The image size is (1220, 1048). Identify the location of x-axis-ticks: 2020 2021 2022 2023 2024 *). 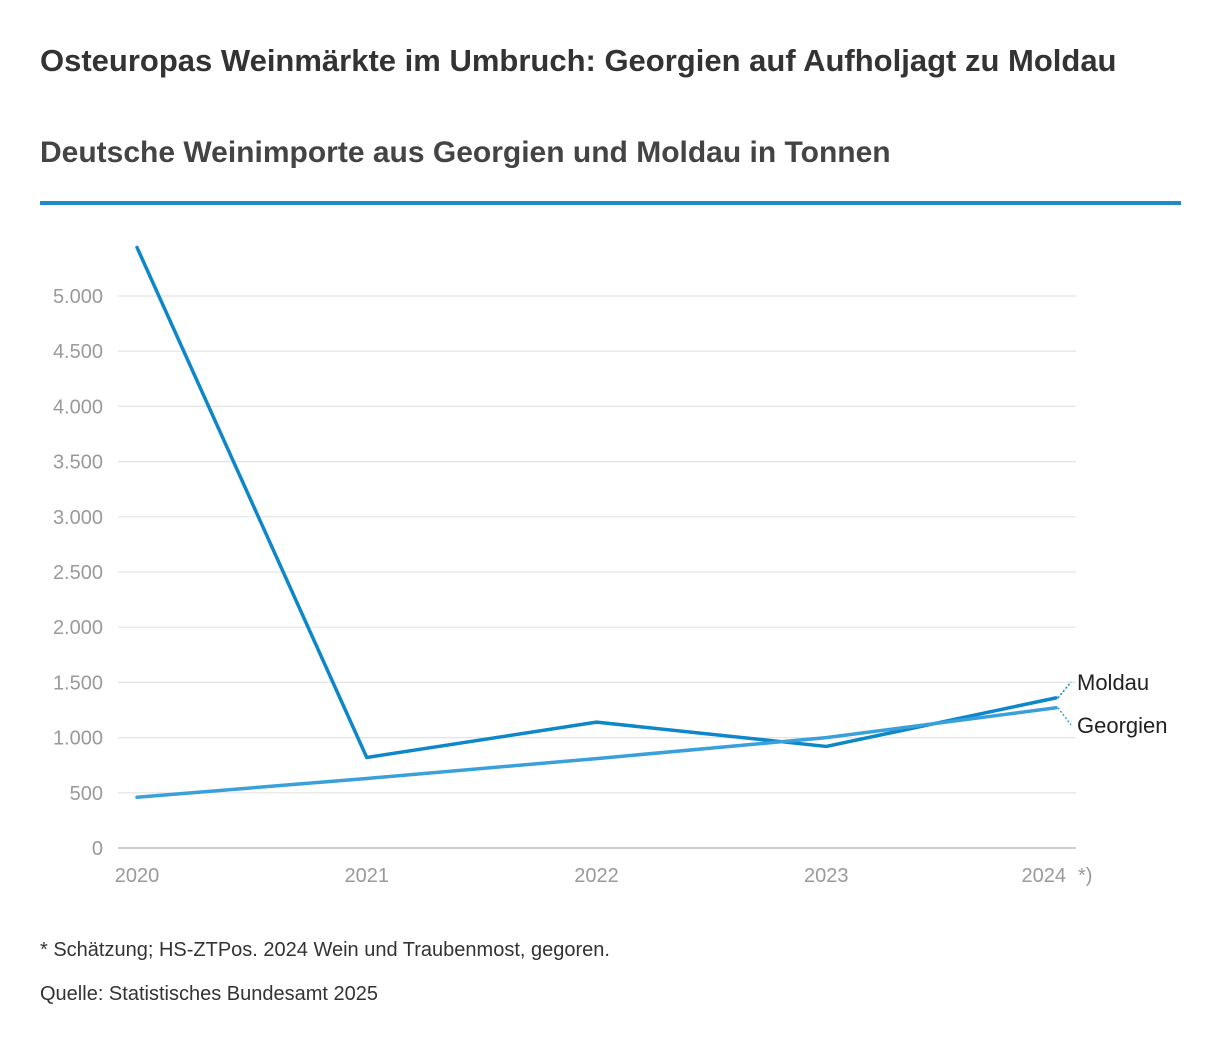
(604, 876).